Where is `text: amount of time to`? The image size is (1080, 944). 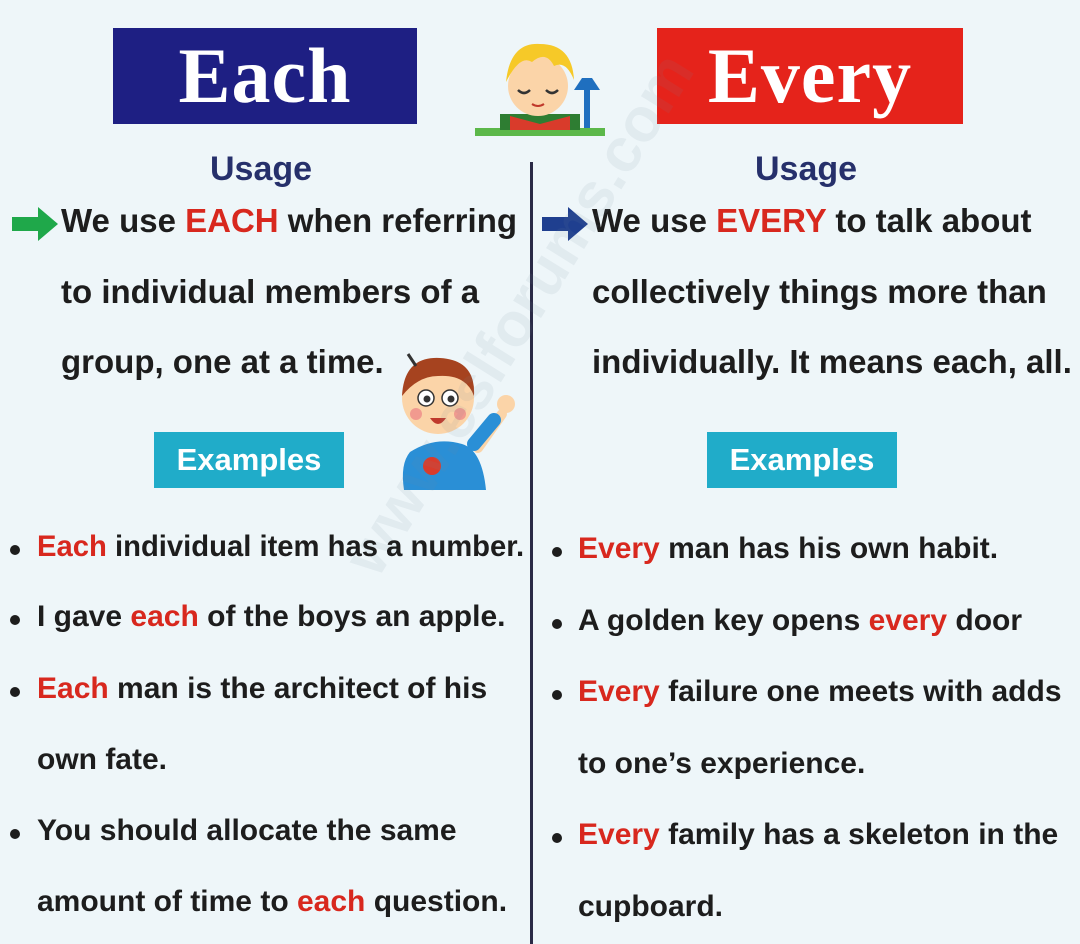
text: amount of time to is located at coordinates (167, 901).